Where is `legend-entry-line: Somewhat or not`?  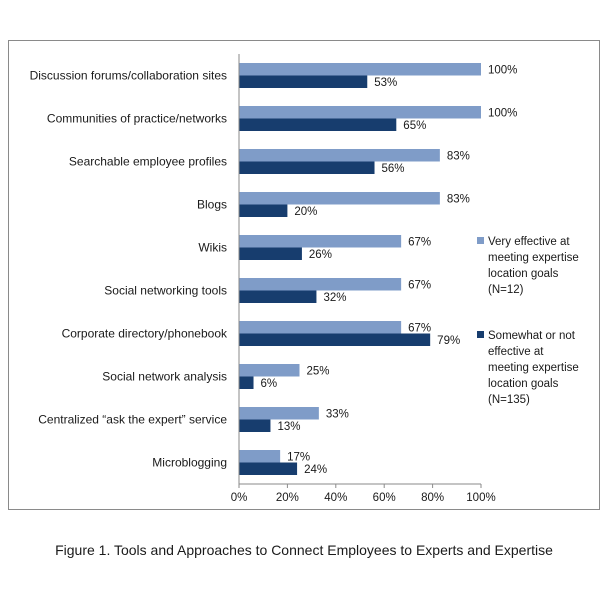 legend-entry-line: Somewhat or not is located at coordinates (532, 336).